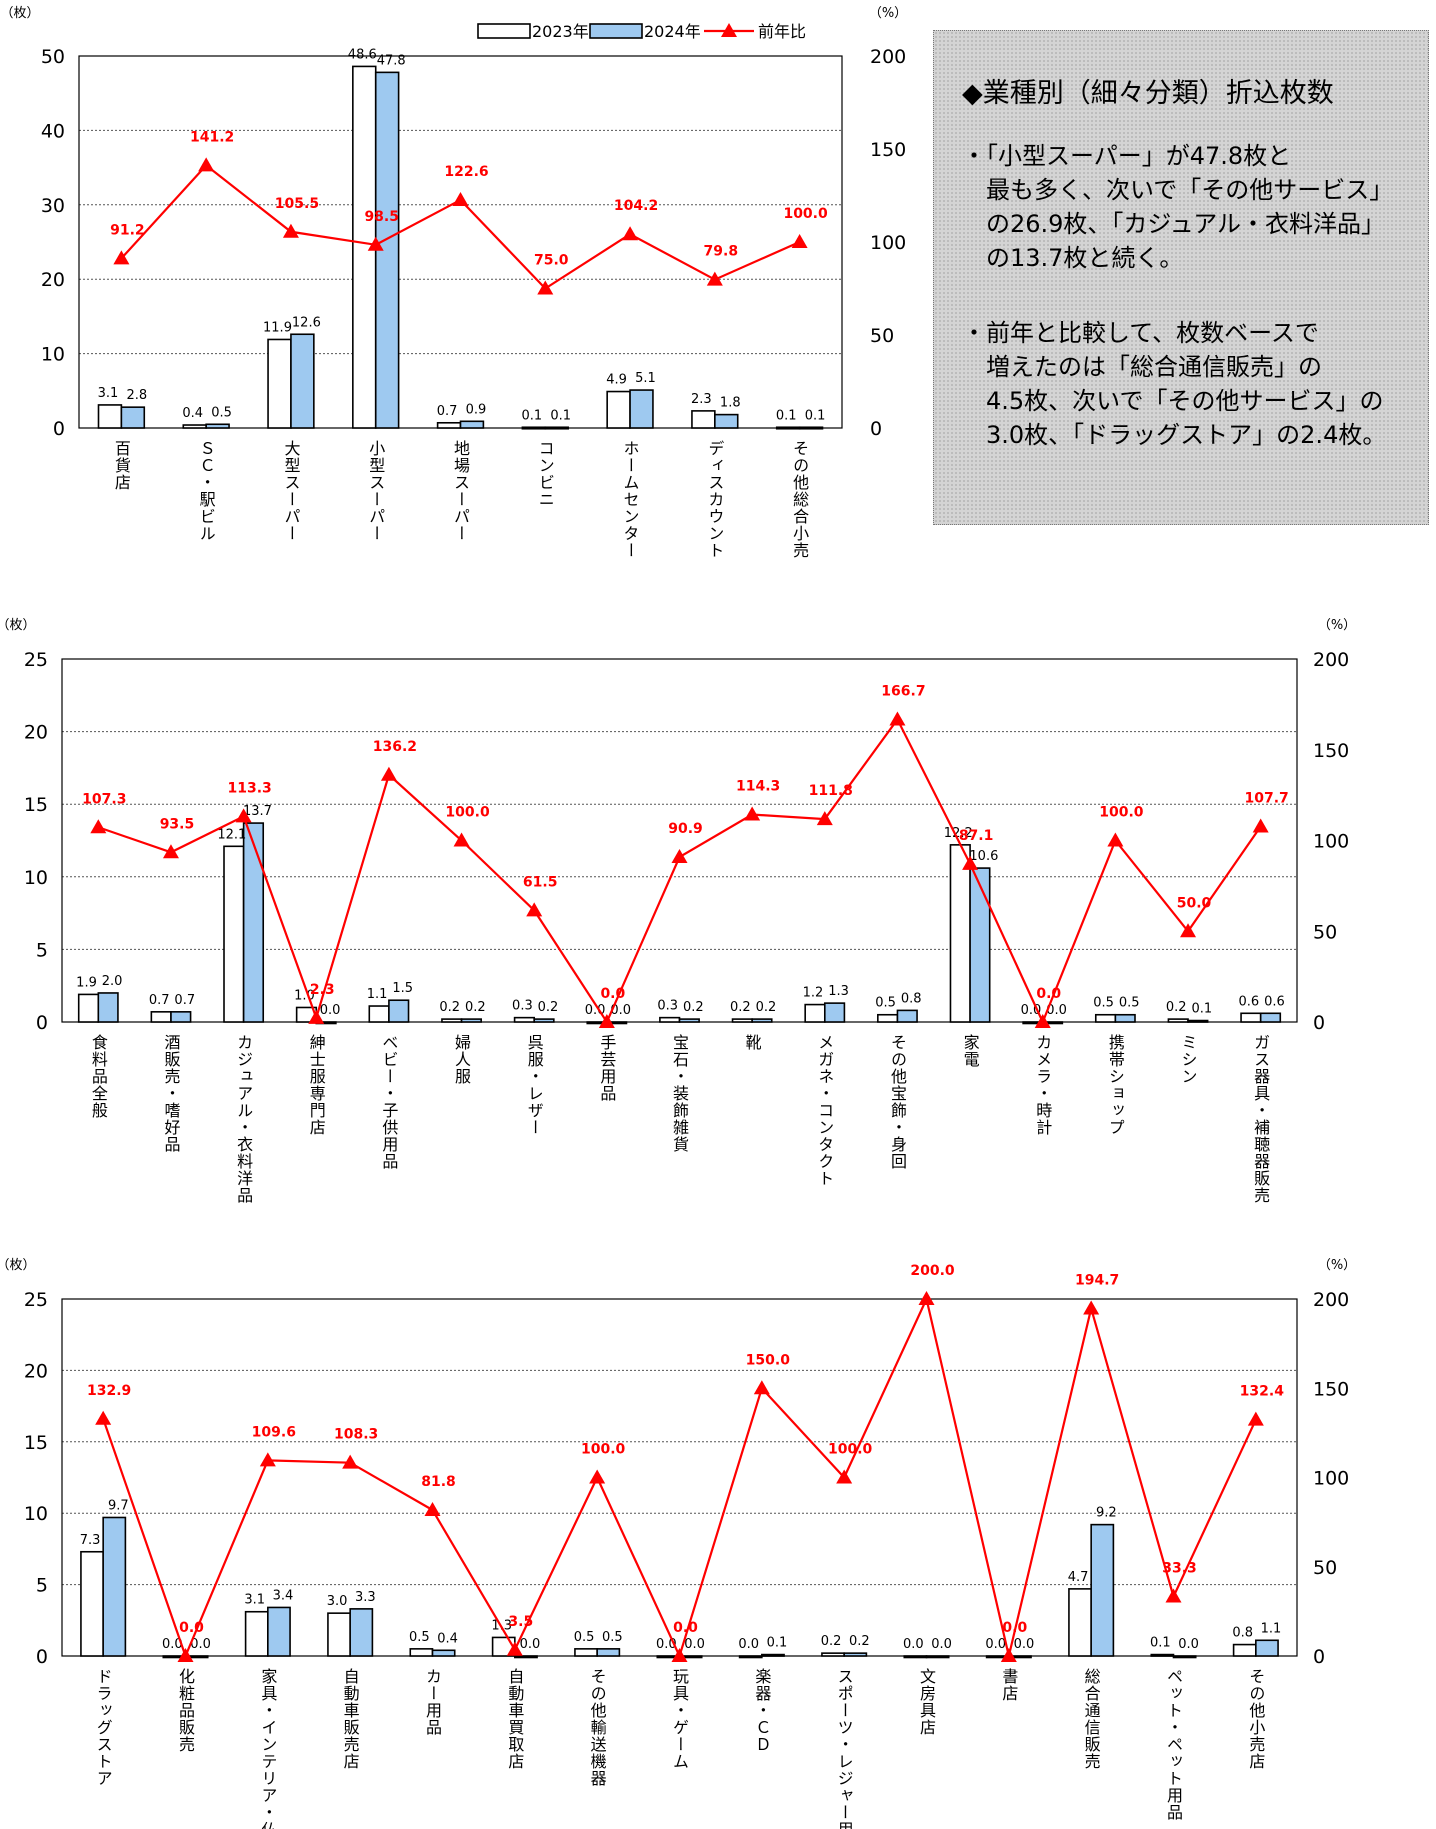 Image resolution: width=1436 pixels, height=1829 pixels. Describe the element at coordinates (597, 1727) in the screenshot. I see `chart3-category-label: その他輸送機器` at that location.